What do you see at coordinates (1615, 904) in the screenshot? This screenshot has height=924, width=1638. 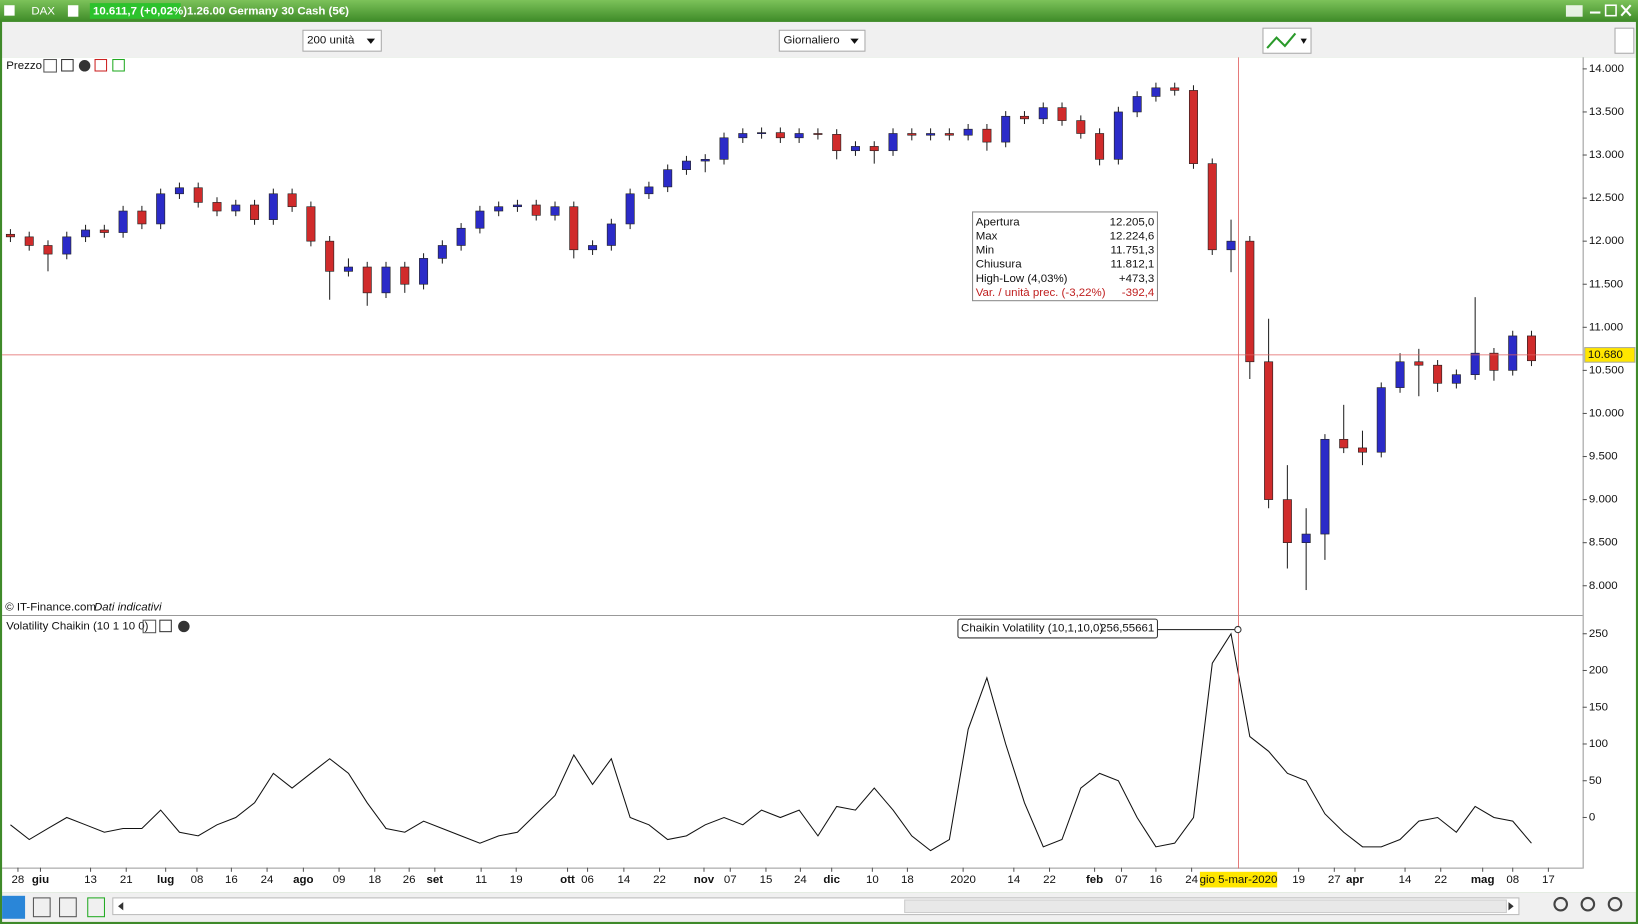 I see `zoom-in-button` at bounding box center [1615, 904].